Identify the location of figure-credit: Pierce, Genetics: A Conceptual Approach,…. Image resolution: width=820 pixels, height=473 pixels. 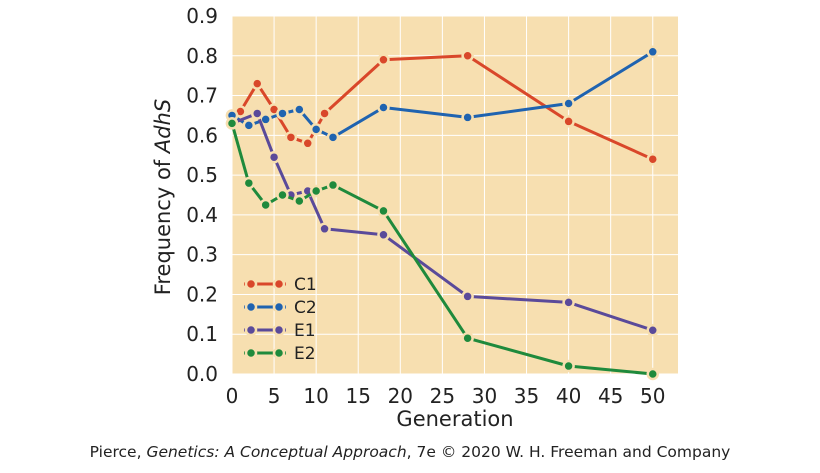
(410, 452).